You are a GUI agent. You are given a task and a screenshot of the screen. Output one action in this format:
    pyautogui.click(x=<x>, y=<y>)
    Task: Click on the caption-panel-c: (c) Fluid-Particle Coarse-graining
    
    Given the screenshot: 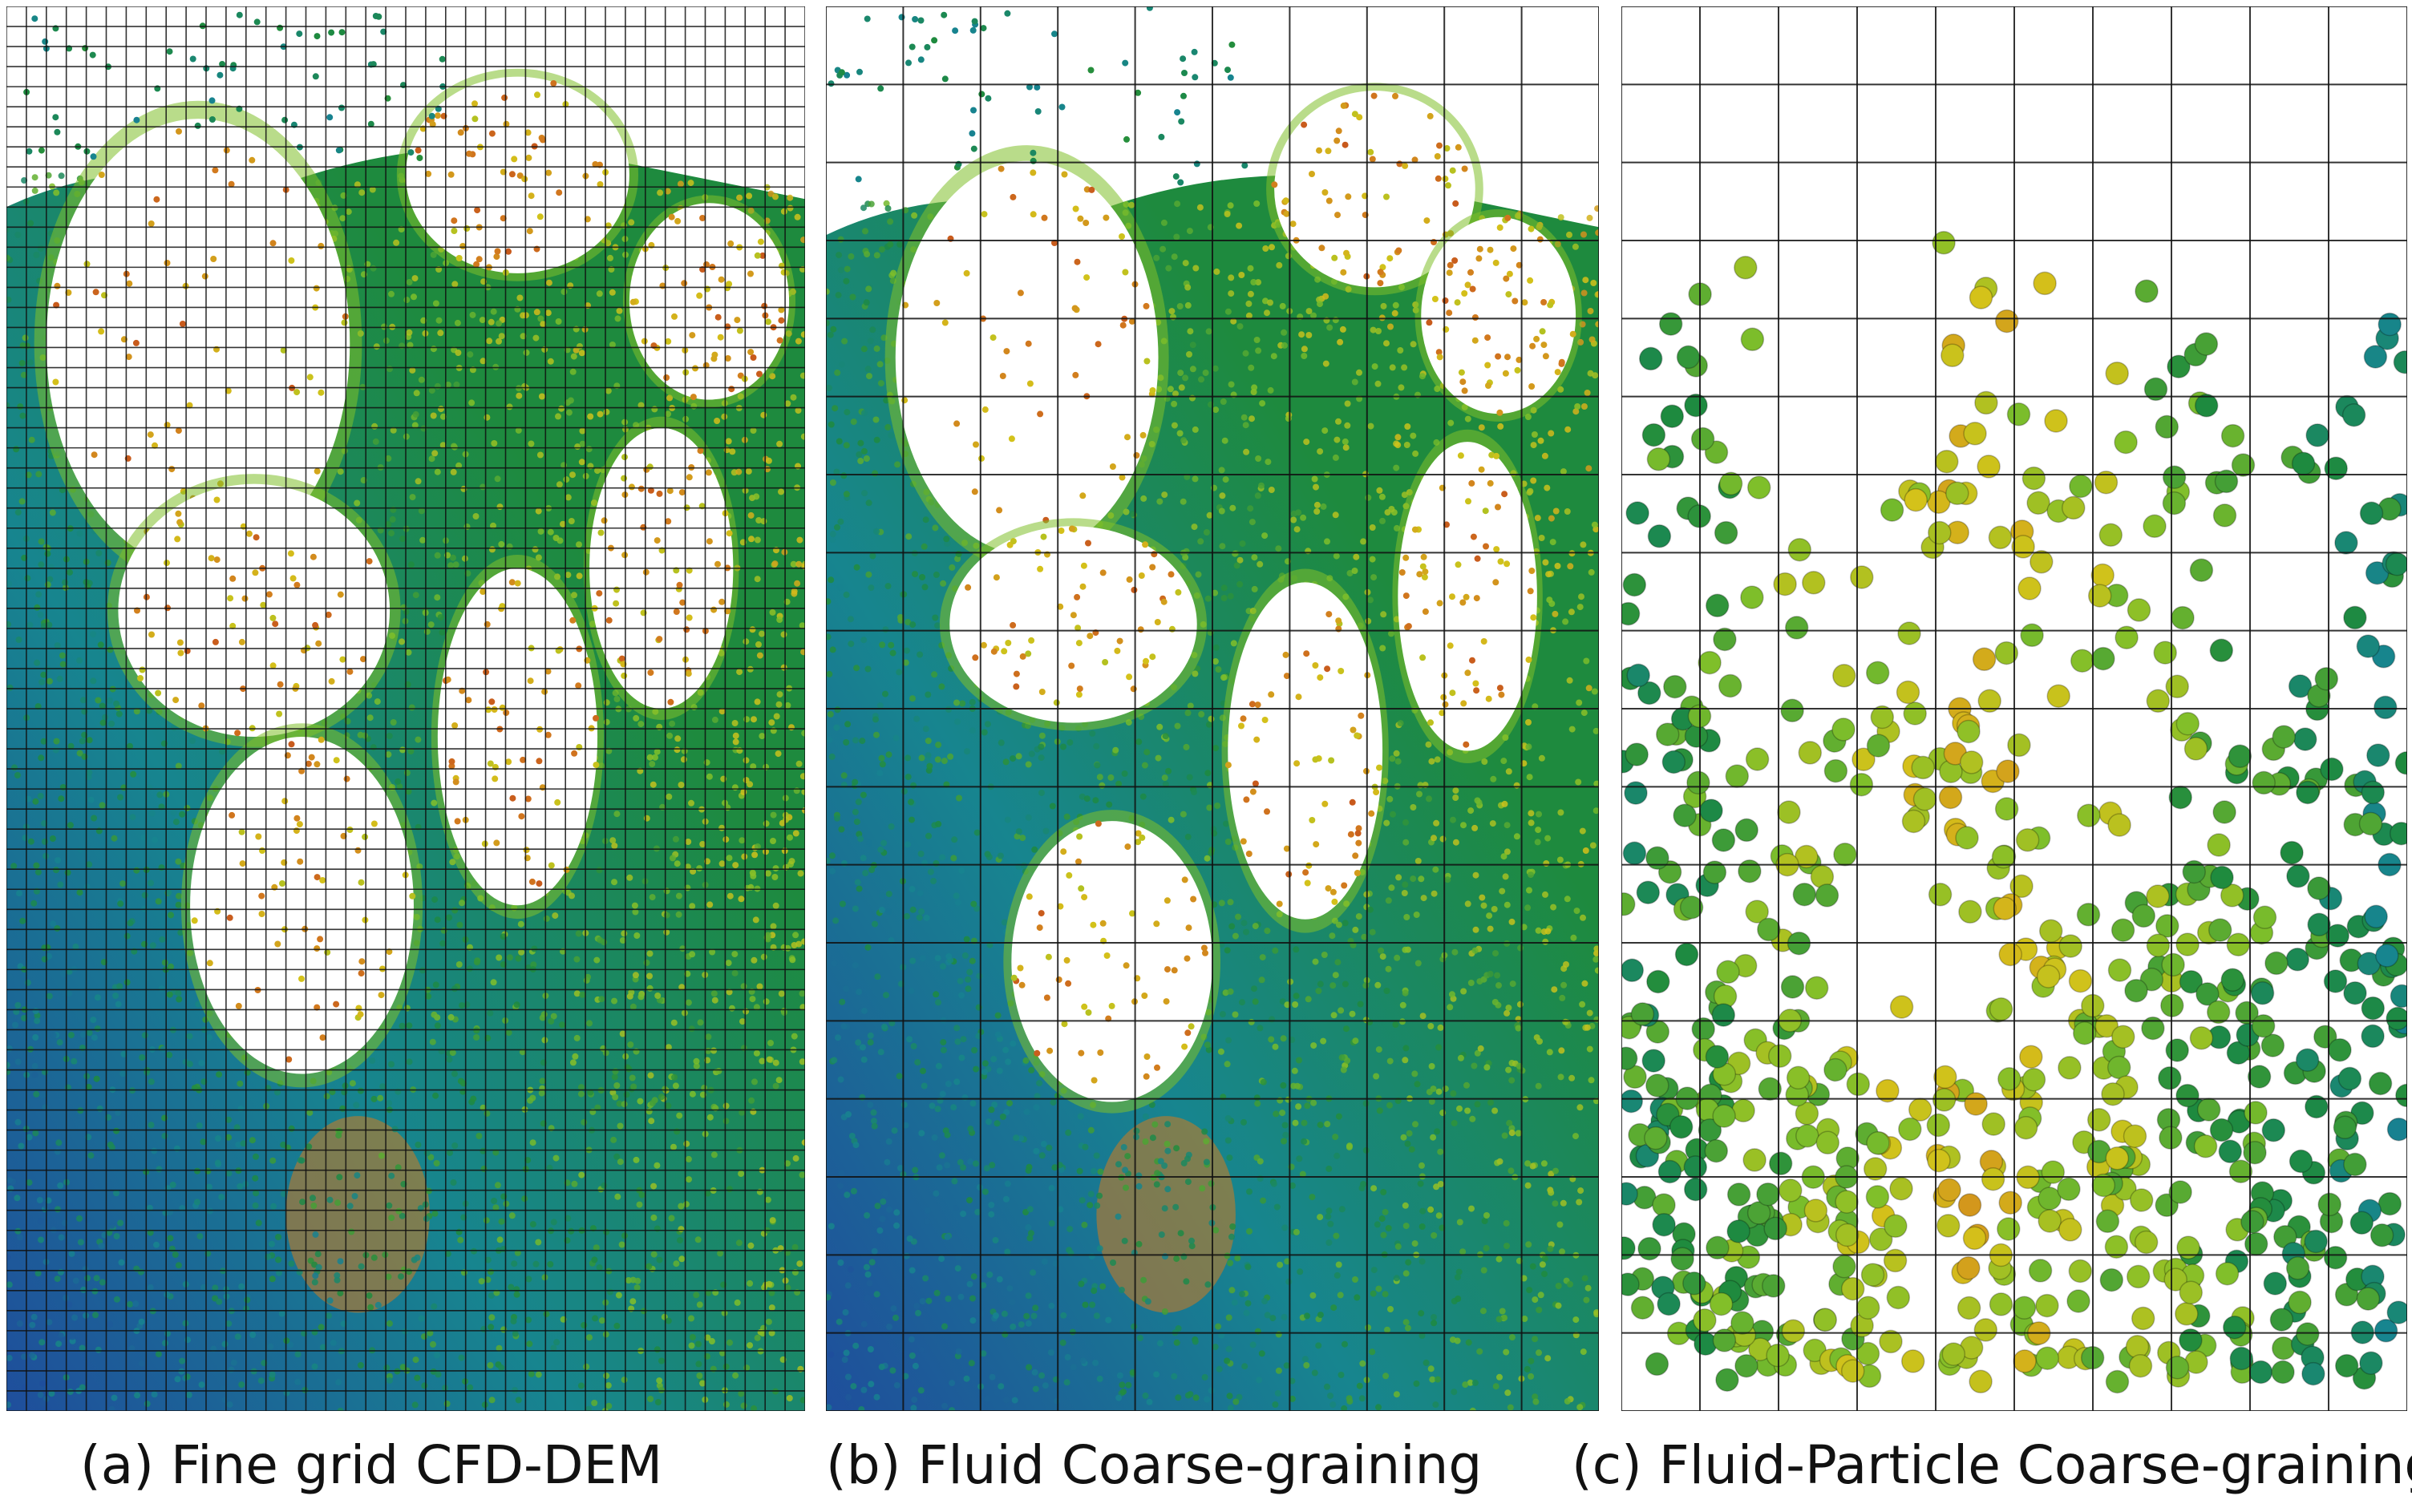 What is the action you would take?
    pyautogui.click(x=1992, y=1465)
    